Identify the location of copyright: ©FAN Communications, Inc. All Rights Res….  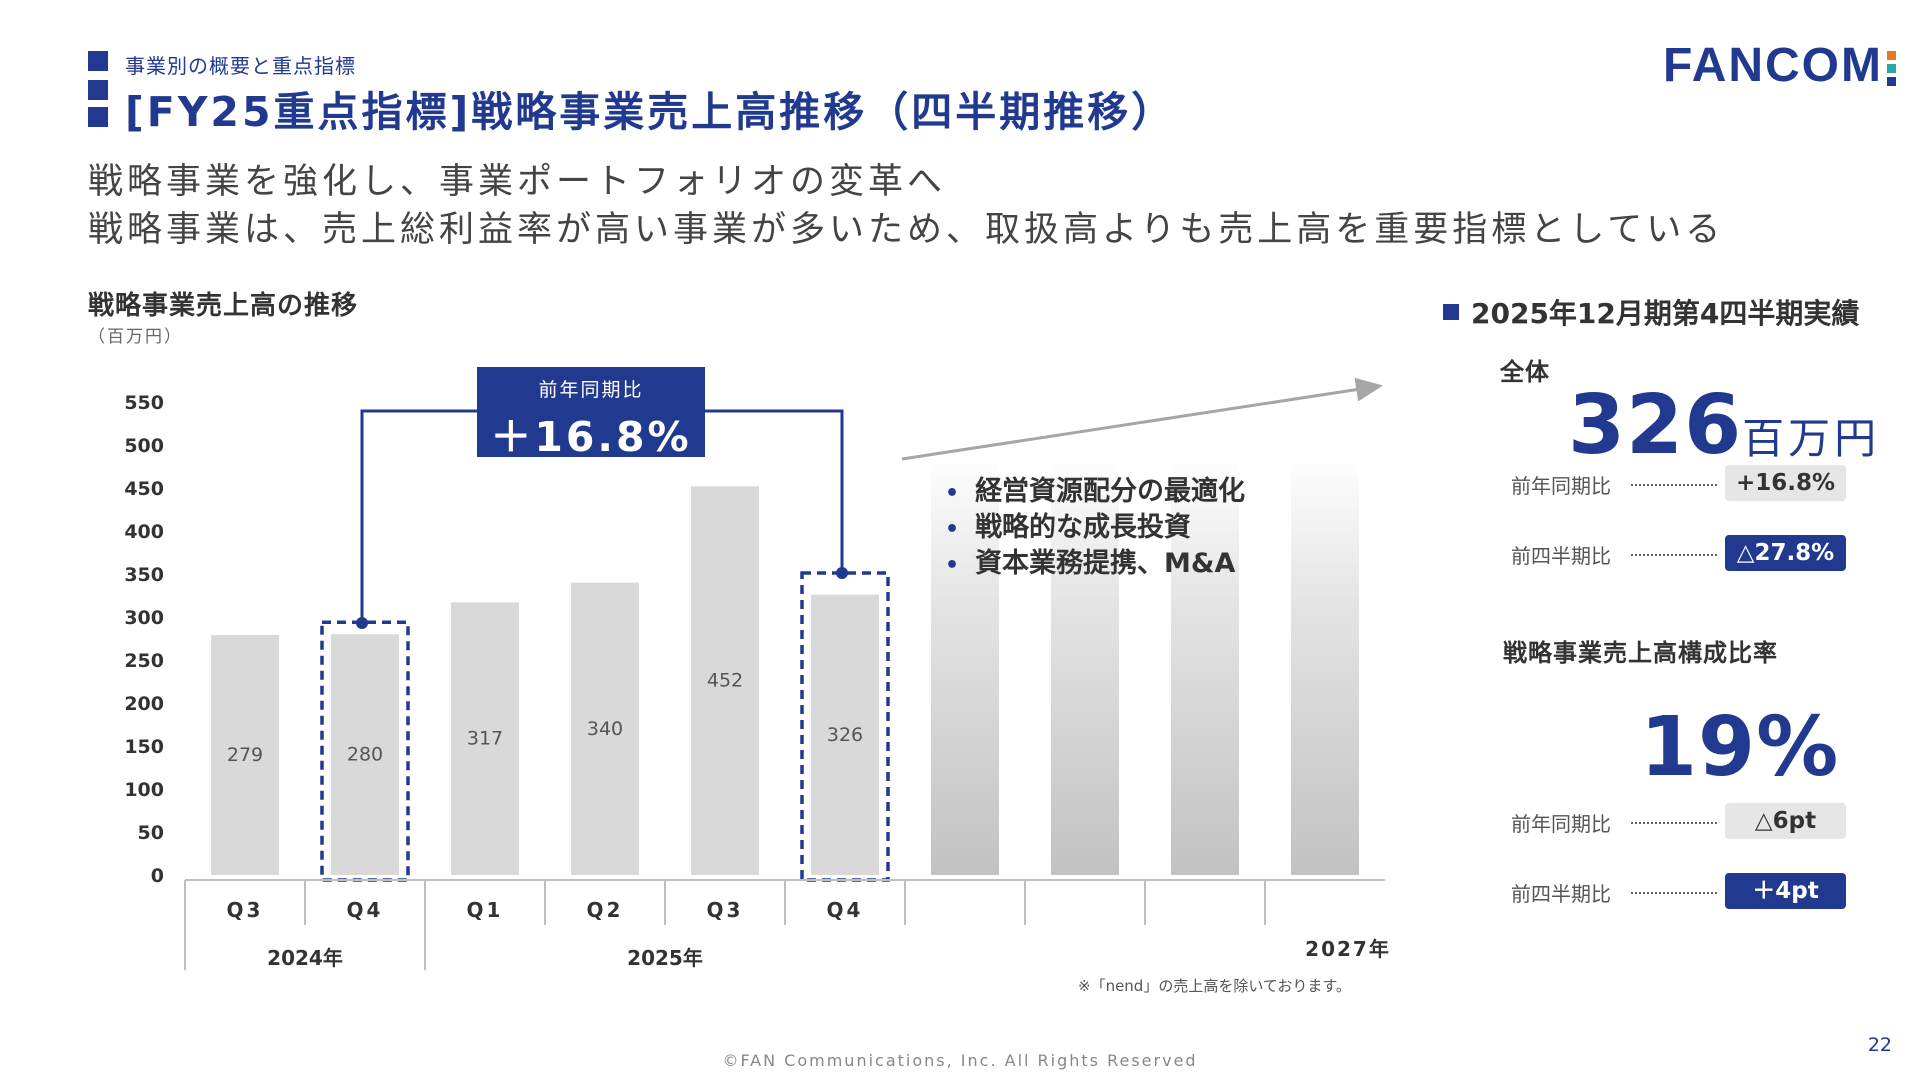
(960, 1060).